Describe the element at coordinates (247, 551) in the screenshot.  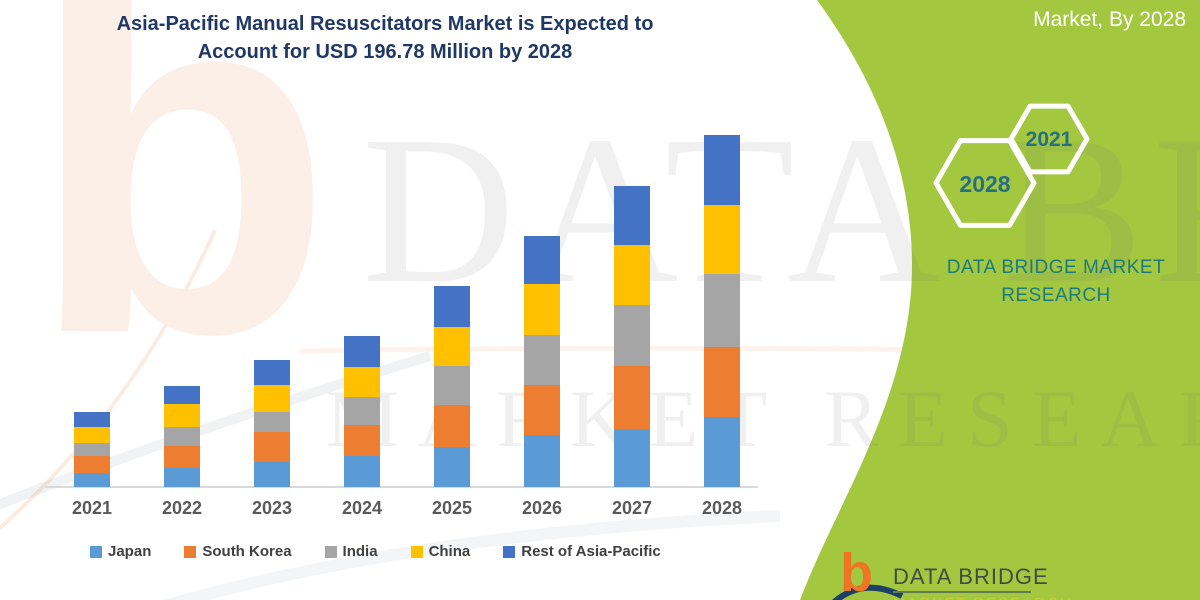
I see `legend-label: South Korea` at that location.